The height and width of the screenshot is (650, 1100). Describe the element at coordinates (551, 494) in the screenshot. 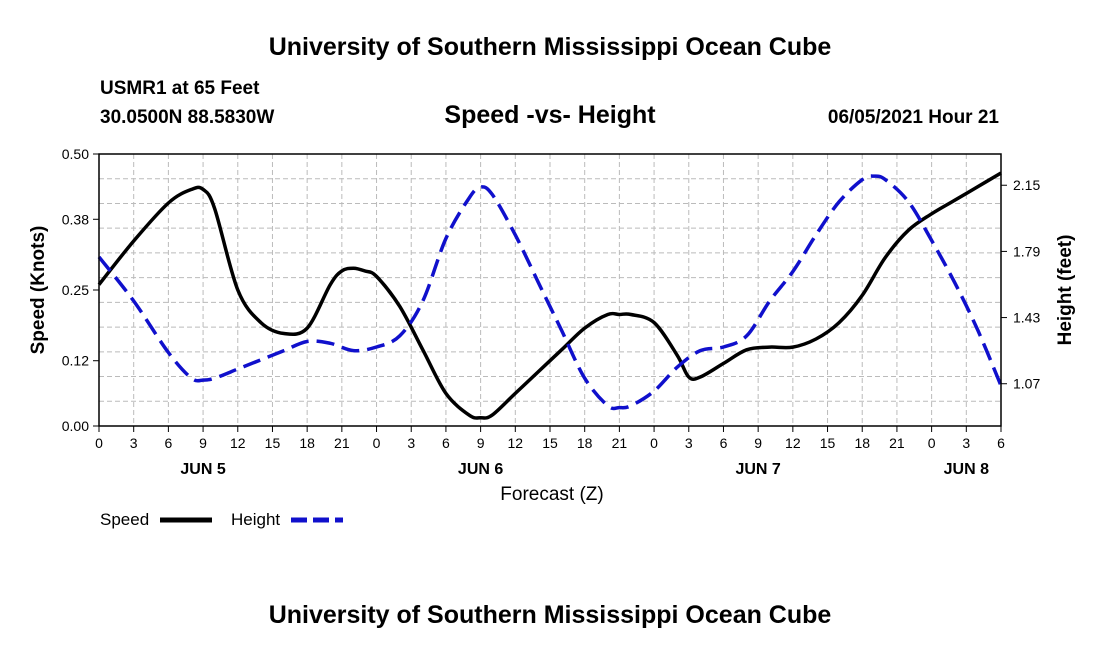

I see `x-axis-title: Forecast (Z)` at that location.